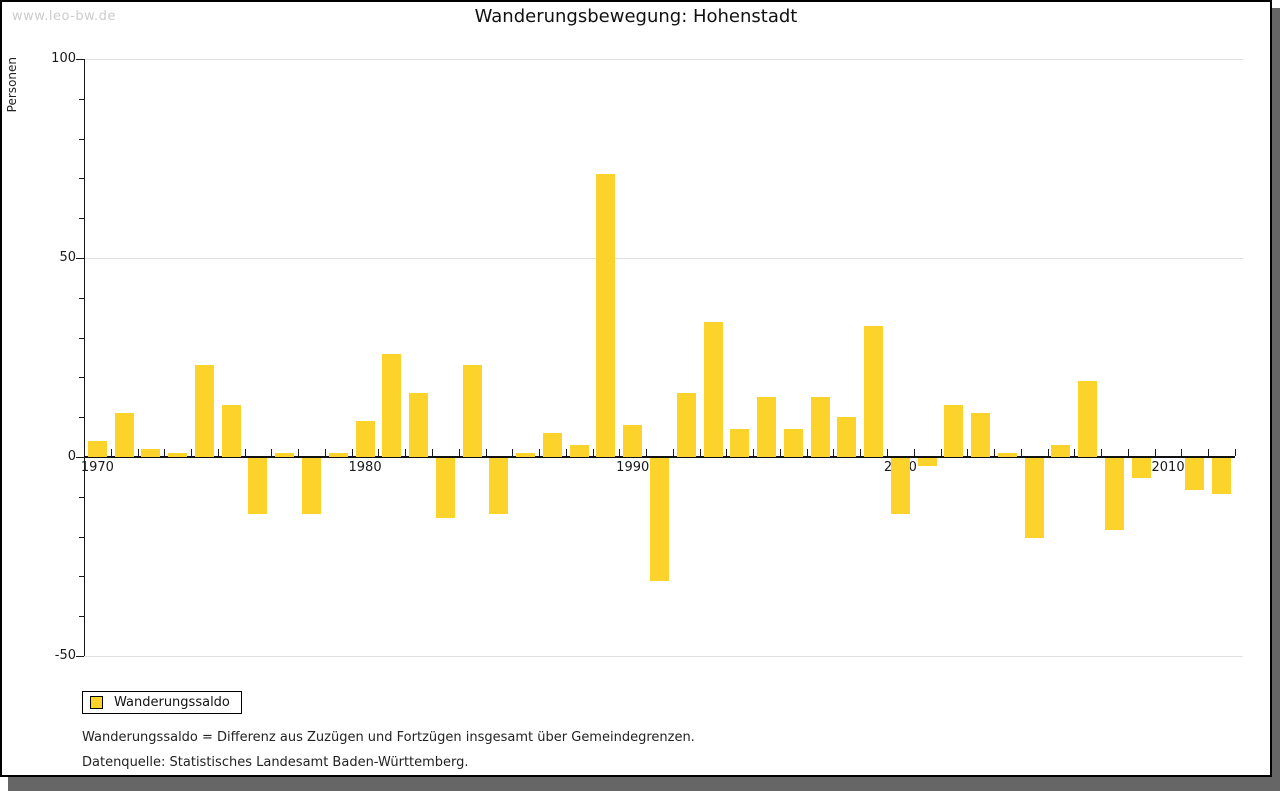  What do you see at coordinates (499, 486) in the screenshot?
I see `bar-1985` at bounding box center [499, 486].